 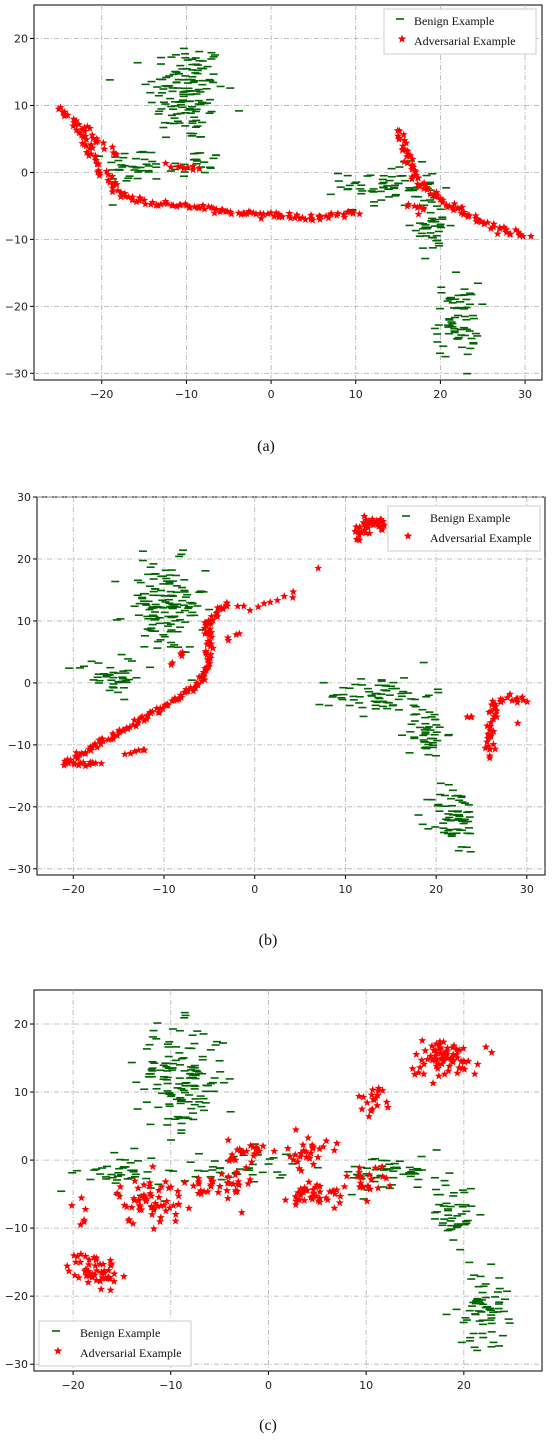 I want to click on caption-b: (b), so click(x=268, y=940).